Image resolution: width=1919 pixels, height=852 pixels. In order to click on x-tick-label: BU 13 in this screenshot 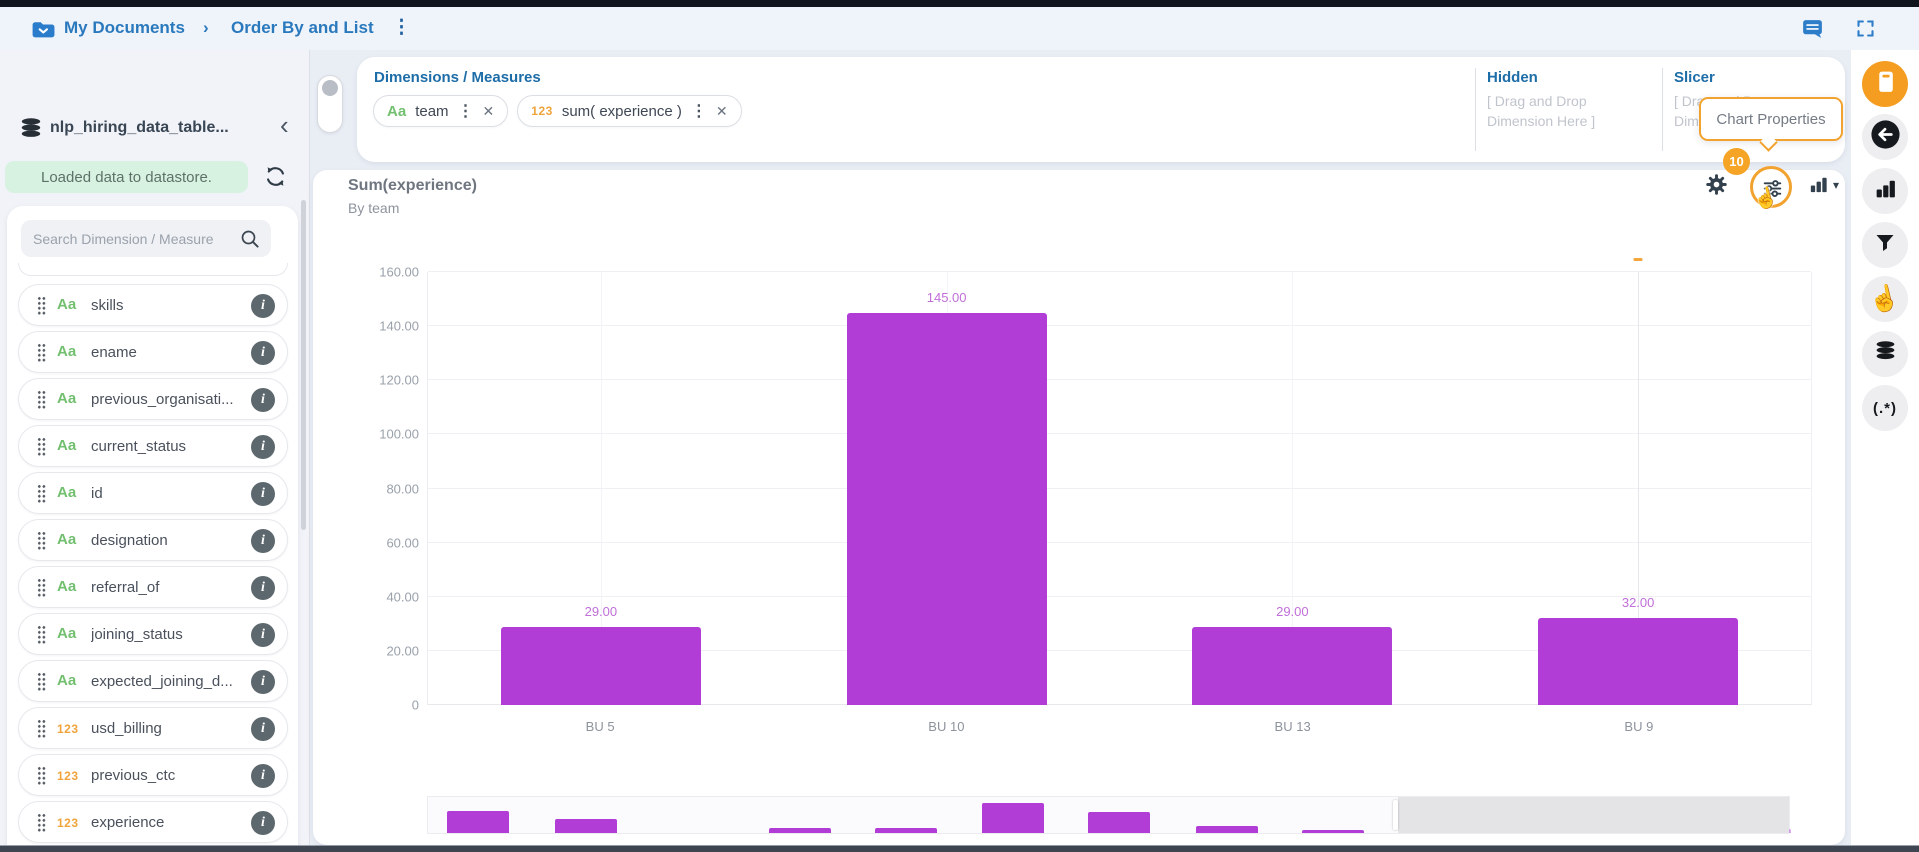, I will do `click(1292, 726)`.